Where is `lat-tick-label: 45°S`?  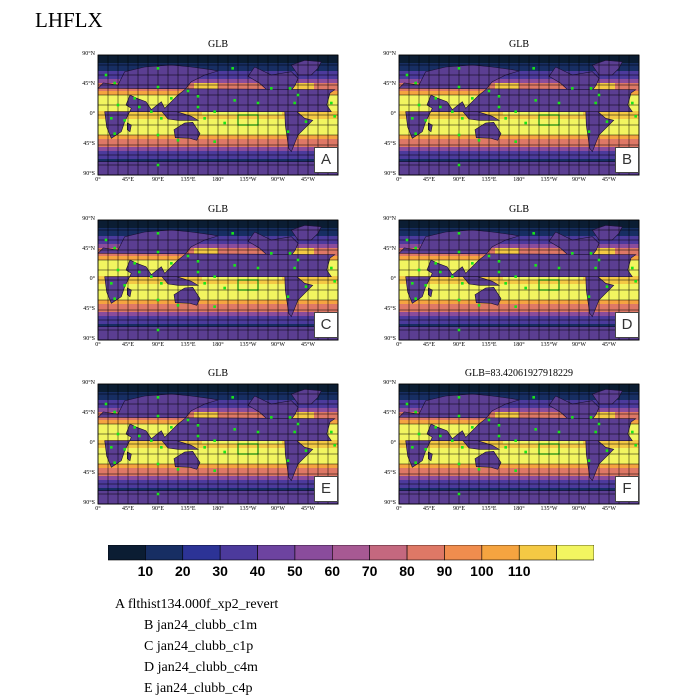
lat-tick-label: 45°S is located at coordinates (390, 144).